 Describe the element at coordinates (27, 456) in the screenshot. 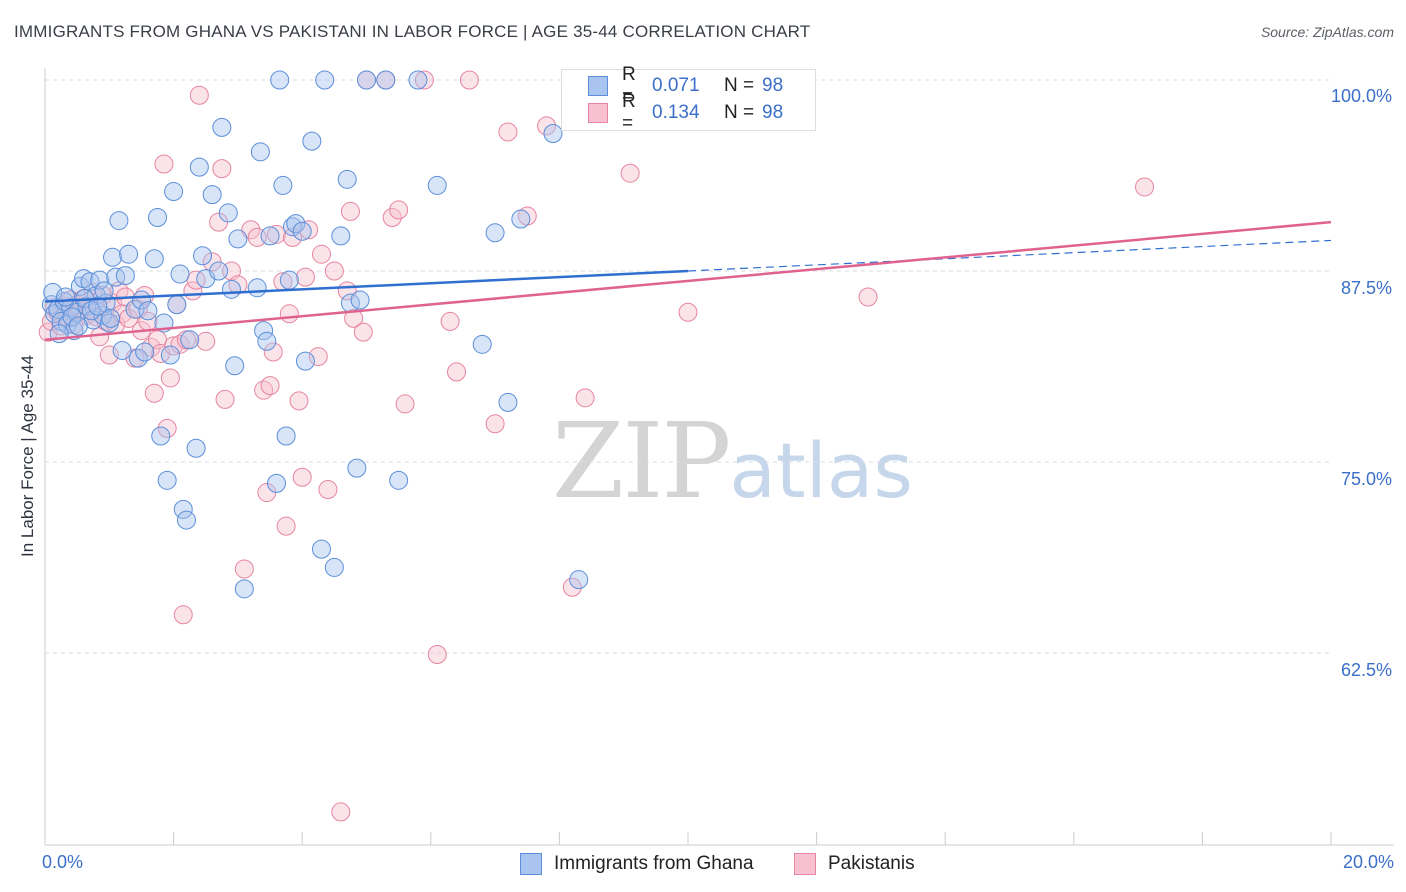

I see `y-axis-label: In Labor Force | Age 35-44` at that location.